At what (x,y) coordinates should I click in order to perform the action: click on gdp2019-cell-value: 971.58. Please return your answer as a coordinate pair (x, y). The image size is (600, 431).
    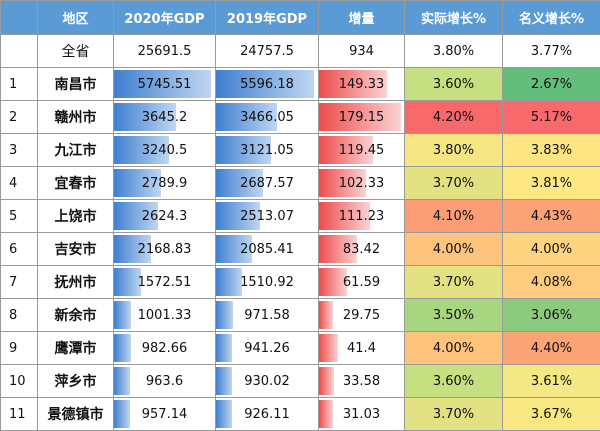
    Looking at the image, I should click on (267, 315).